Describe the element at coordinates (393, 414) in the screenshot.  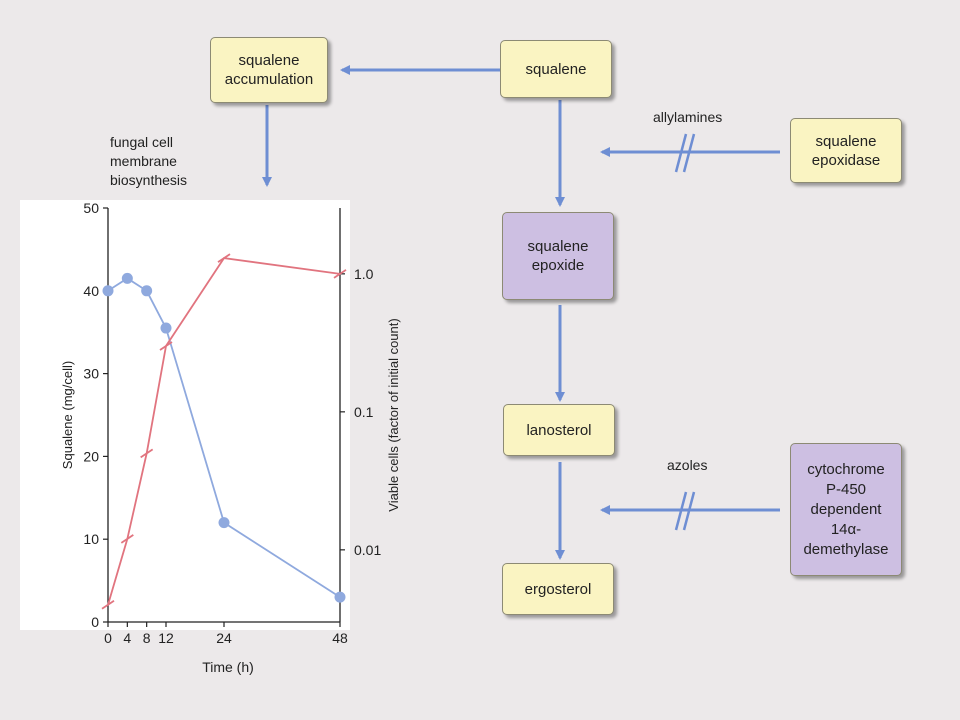
I see `y-right-axis-label: Viable cells (factor of initial count)` at that location.